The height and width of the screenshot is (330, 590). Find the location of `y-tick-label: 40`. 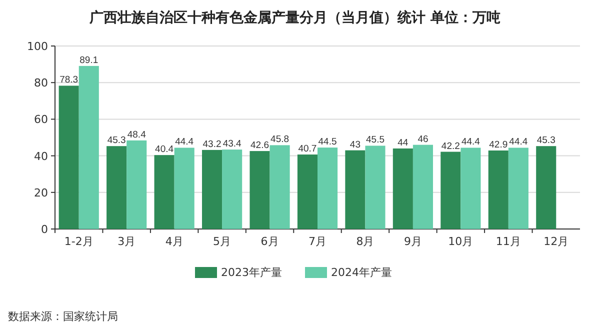

y-tick-label: 40 is located at coordinates (41, 156).